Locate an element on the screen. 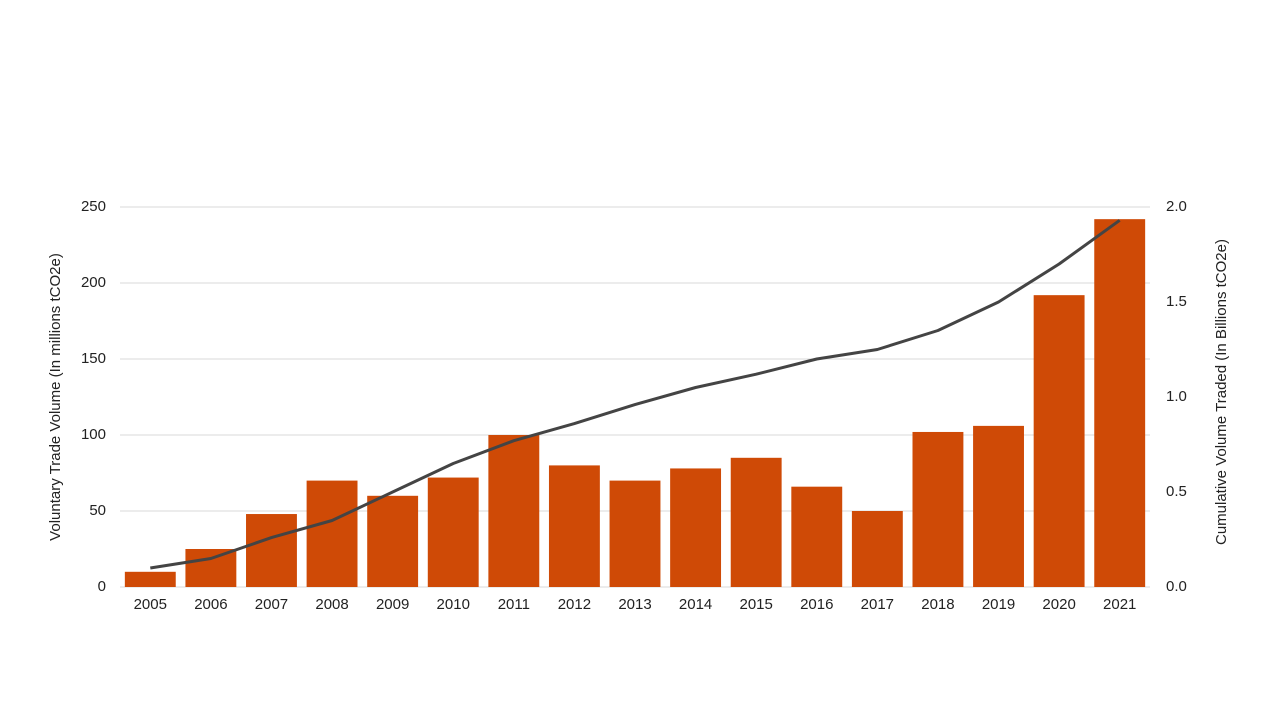  x-tick-label: 2007 is located at coordinates (271, 604).